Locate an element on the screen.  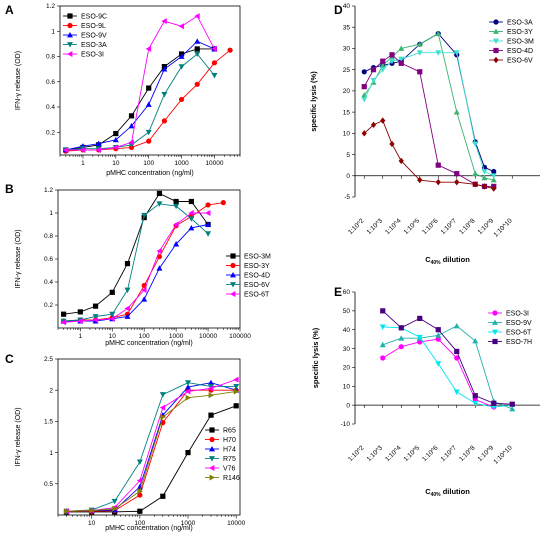
panel-c-series-r75 is located at coordinates (151, 447).